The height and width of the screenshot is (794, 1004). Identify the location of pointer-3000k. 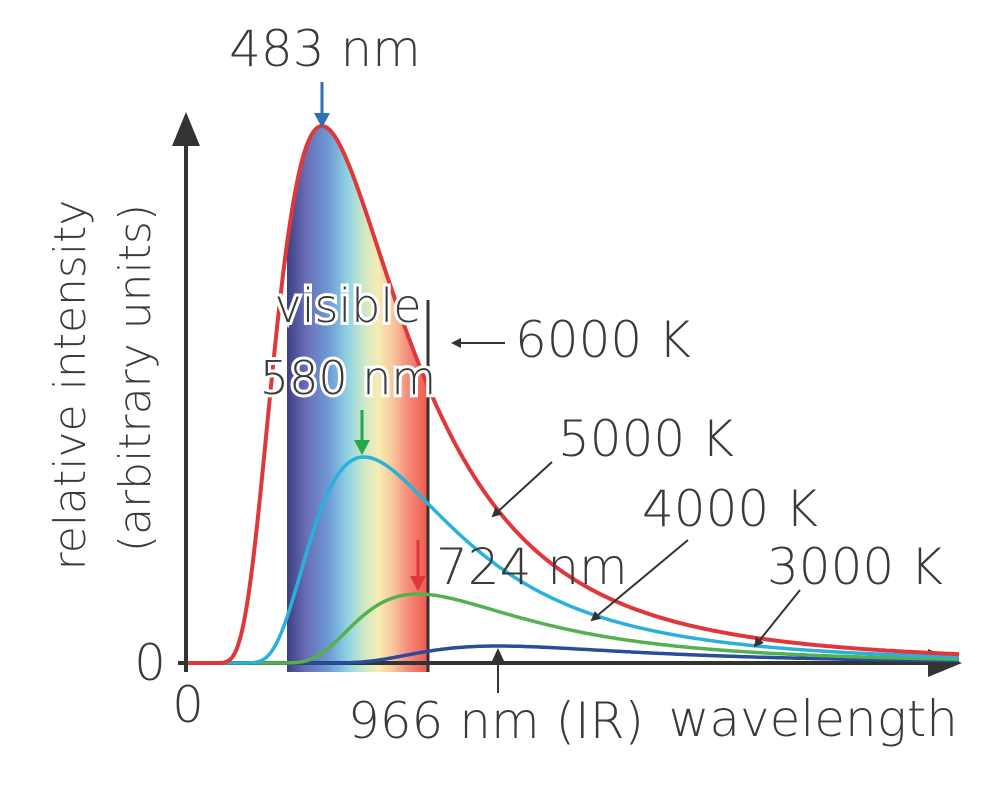
(777, 618).